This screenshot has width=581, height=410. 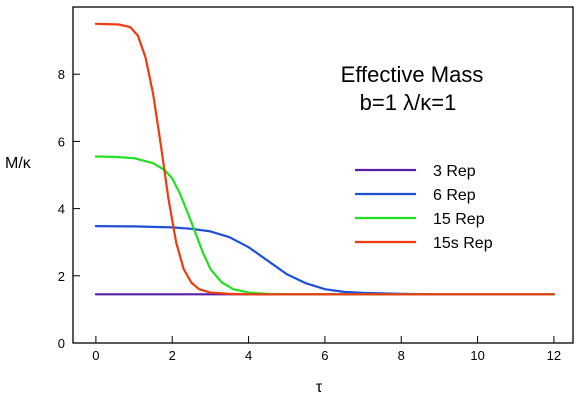 What do you see at coordinates (454, 195) in the screenshot?
I see `legend-label: 6 Rep` at bounding box center [454, 195].